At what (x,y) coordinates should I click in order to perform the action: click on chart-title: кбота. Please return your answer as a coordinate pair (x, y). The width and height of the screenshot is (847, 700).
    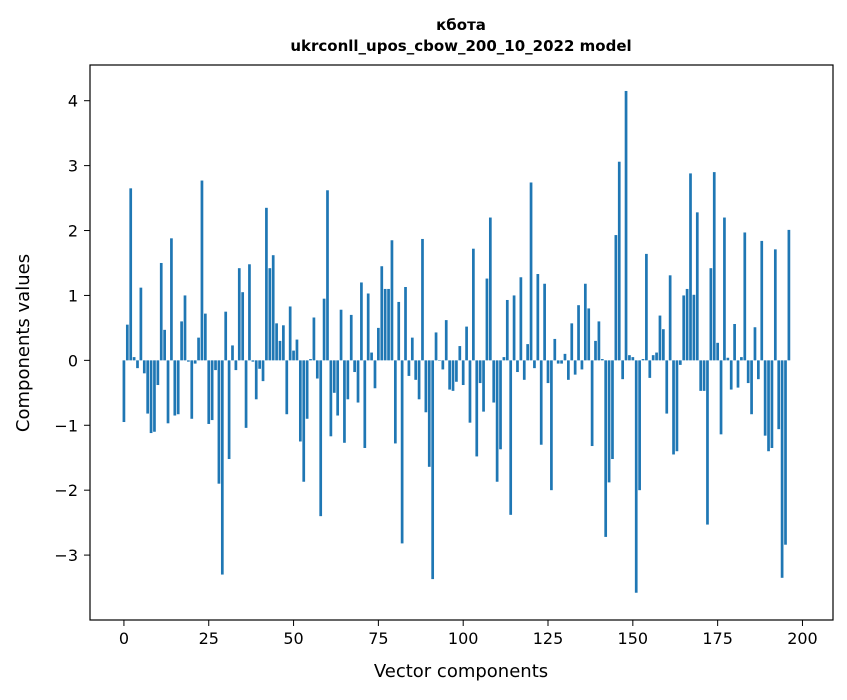
    Looking at the image, I should click on (461, 25).